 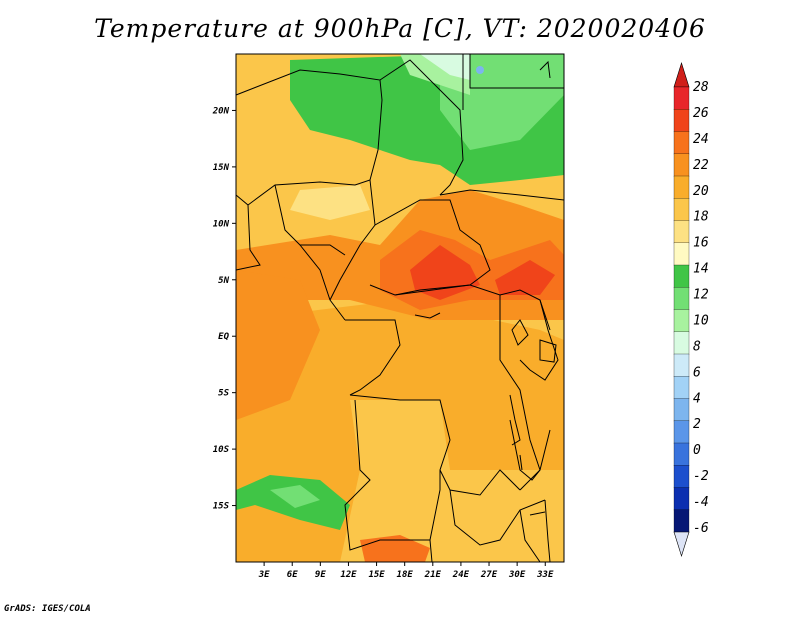 I want to click on colorbar-bottom-arrow, so click(x=681, y=544).